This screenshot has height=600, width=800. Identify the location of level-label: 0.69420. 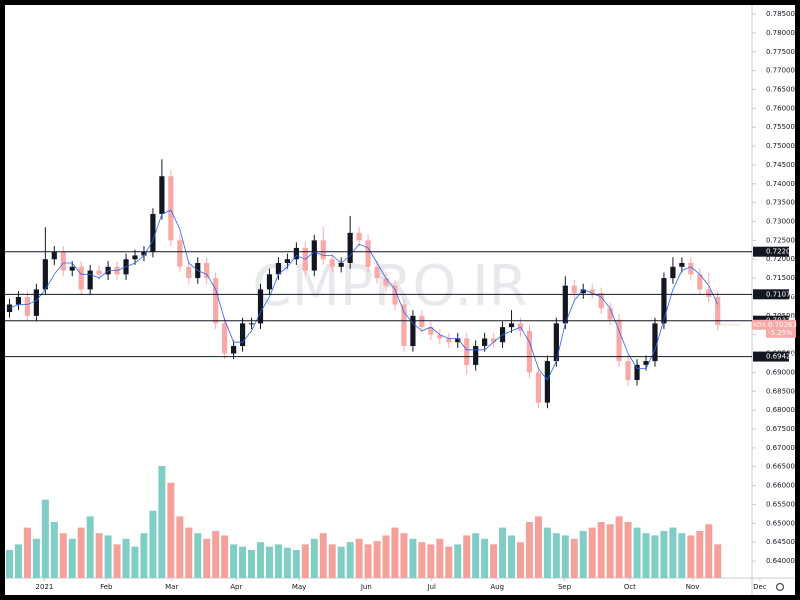
(780, 357).